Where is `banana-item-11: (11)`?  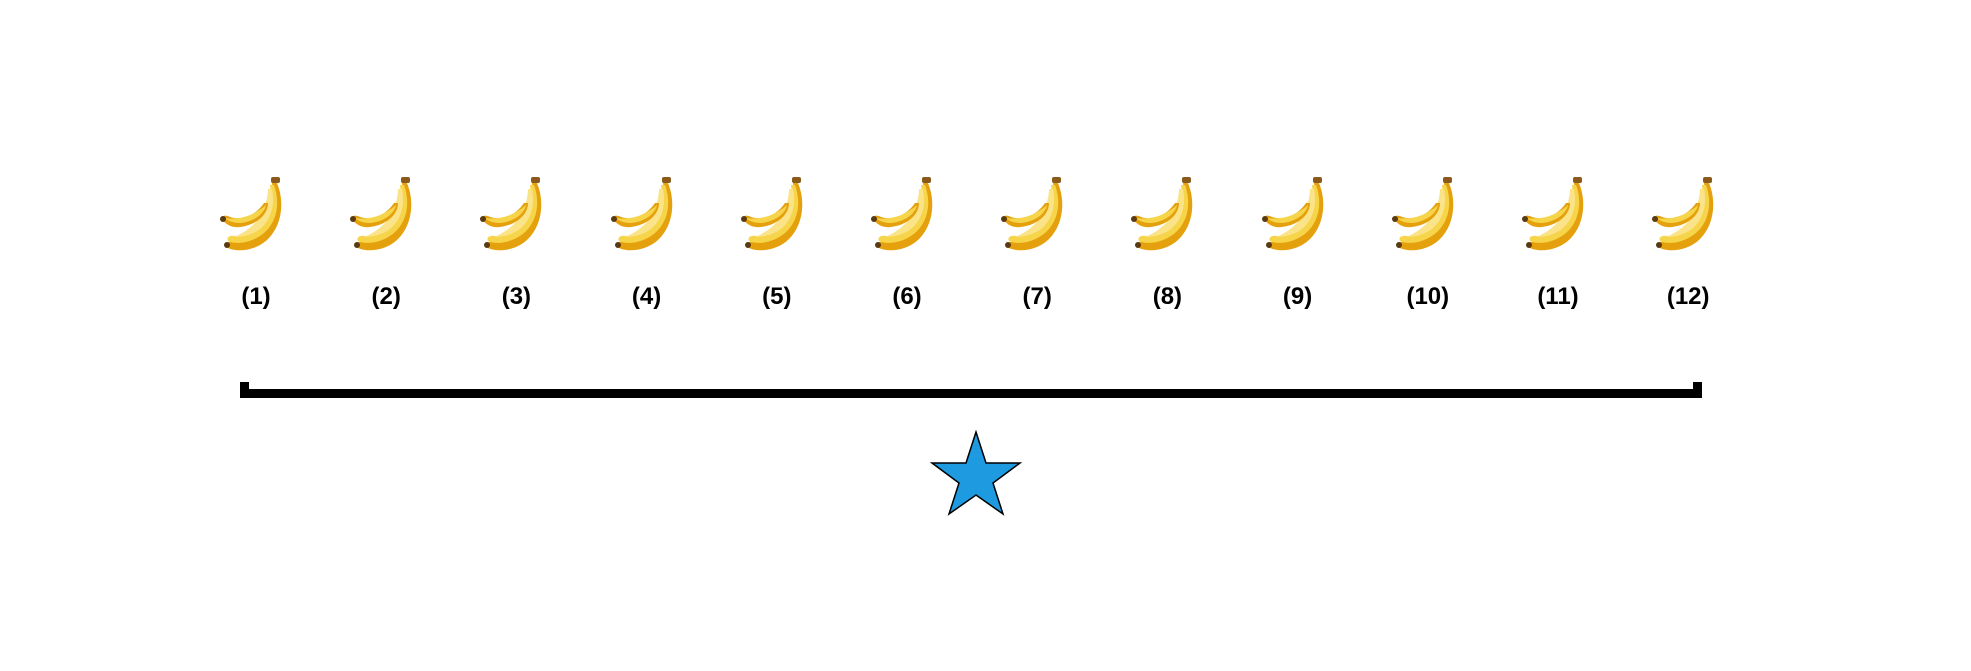 banana-item-11: (11) is located at coordinates (1558, 242).